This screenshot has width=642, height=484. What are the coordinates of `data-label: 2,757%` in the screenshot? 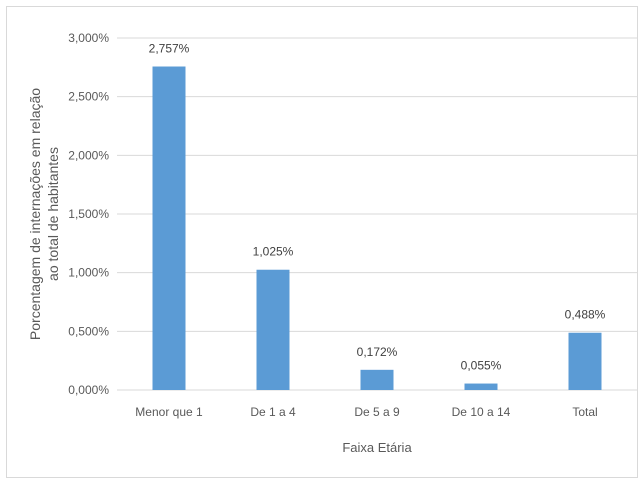 It's located at (169, 49).